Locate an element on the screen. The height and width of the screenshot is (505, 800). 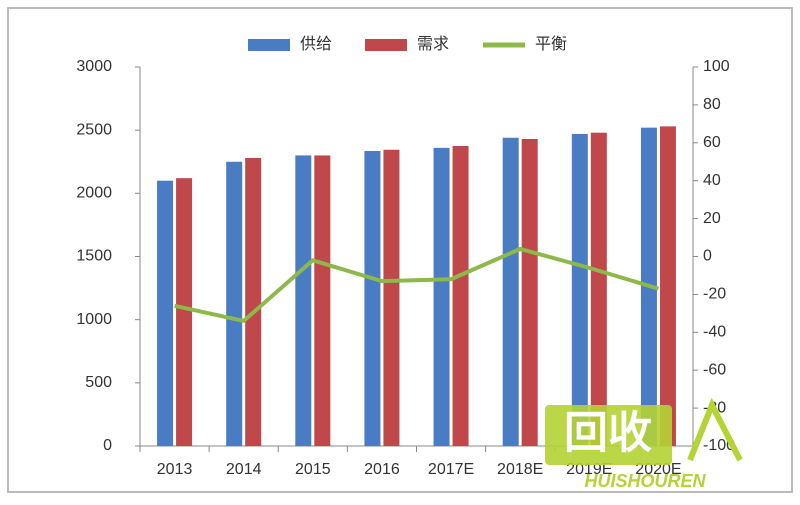
y-tick-label: 2000 is located at coordinates (94, 193).